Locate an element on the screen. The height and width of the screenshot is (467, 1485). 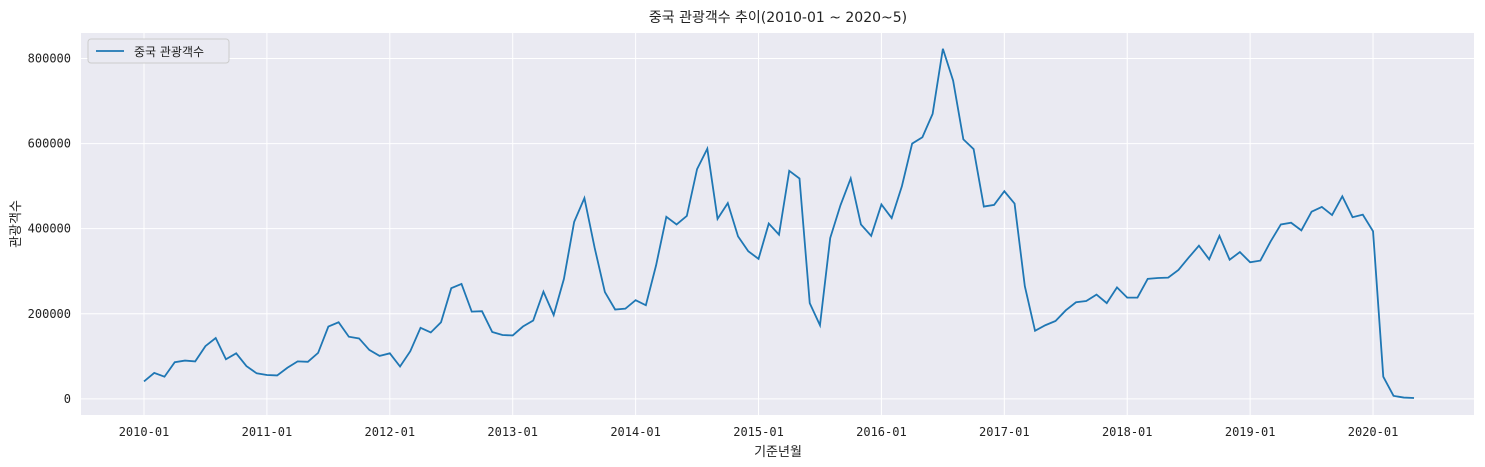
x-tick-label: 2014-01 is located at coordinates (635, 432).